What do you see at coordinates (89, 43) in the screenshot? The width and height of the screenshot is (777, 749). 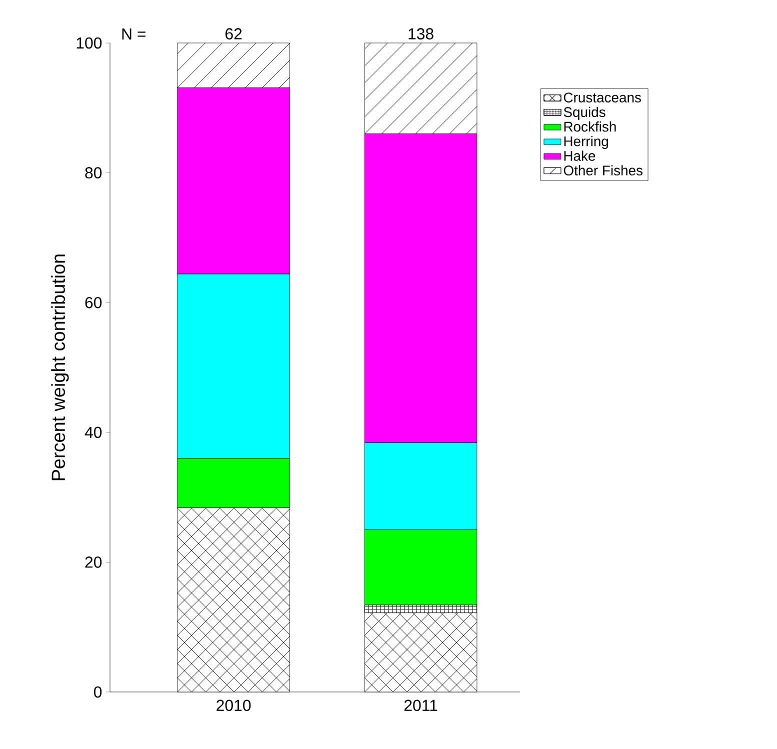 I see `y-tick-label: 100` at bounding box center [89, 43].